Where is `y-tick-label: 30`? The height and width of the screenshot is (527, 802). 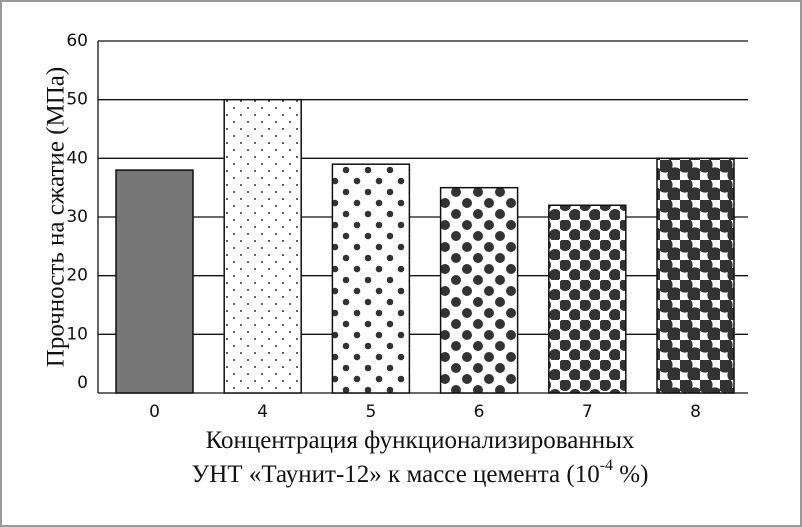 y-tick-label: 30 is located at coordinates (77, 217).